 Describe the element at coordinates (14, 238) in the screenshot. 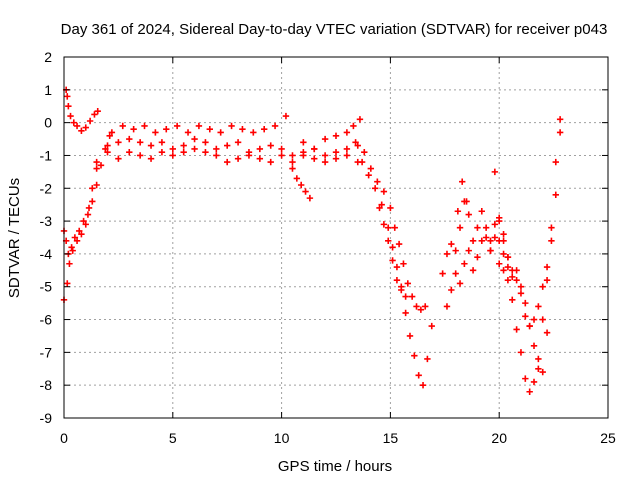

I see `y-axis-label: SDTVAR / TECUs` at that location.